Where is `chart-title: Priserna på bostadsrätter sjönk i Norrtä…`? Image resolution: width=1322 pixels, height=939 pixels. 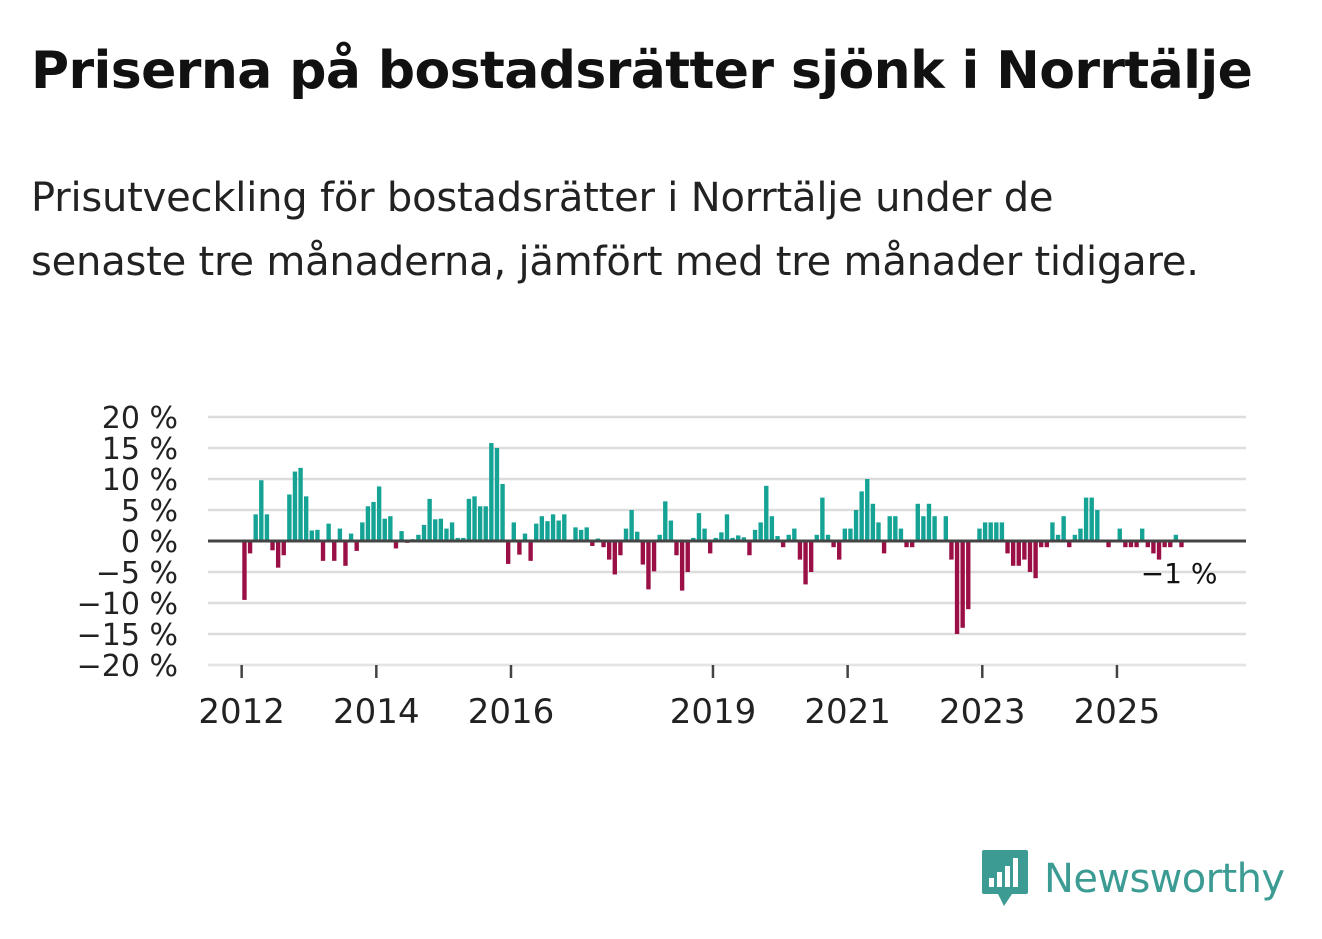
chart-title: Priserna på bostadsrätter sjönk i Norrtä… is located at coordinates (642, 71).